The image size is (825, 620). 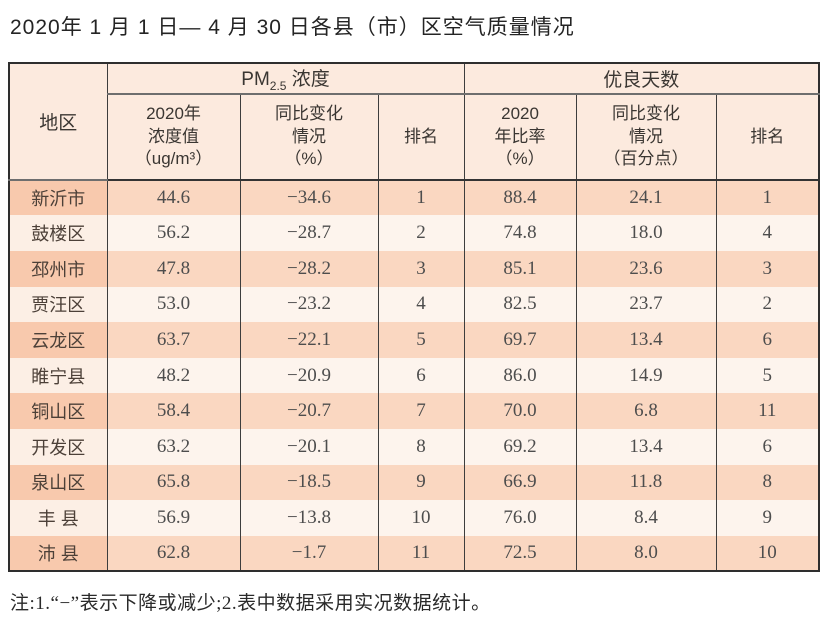 I want to click on cell-region: 鼓楼区, so click(x=57, y=233).